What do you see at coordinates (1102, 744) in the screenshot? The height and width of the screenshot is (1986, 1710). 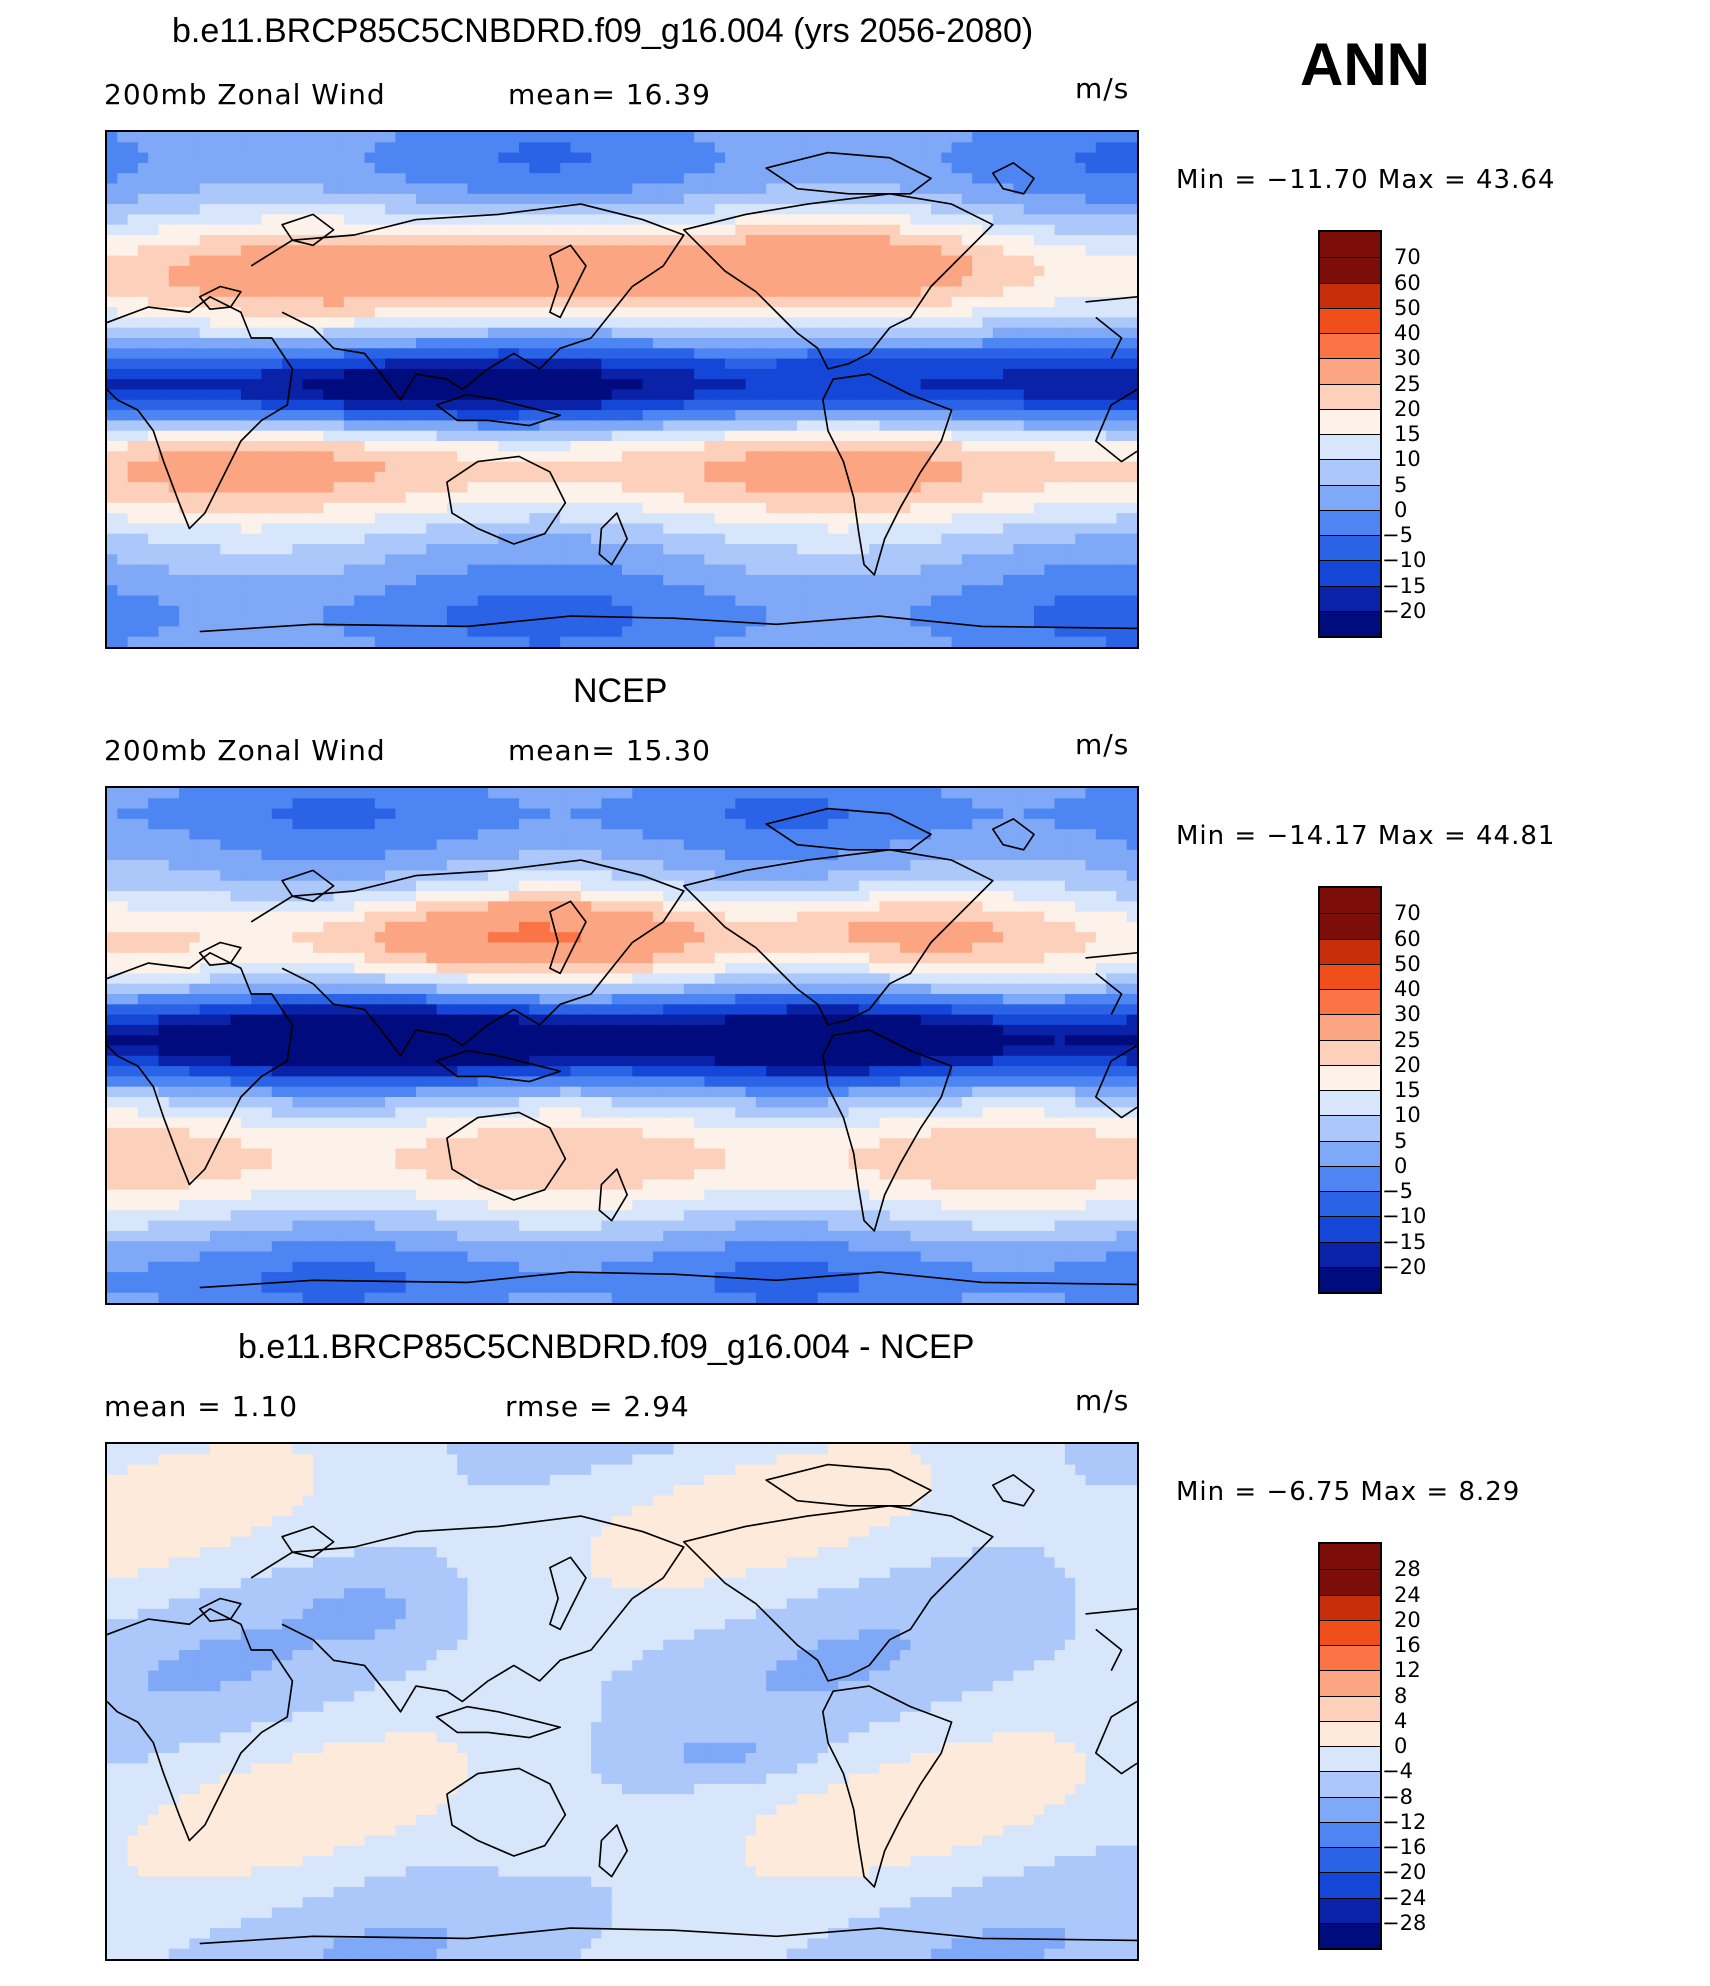 I see `panel-2-units-label: m/s` at bounding box center [1102, 744].